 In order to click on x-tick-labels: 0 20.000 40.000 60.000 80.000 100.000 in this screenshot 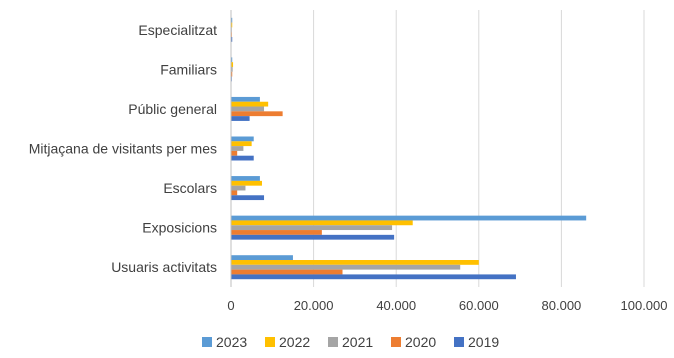, I will do `click(447, 305)`.